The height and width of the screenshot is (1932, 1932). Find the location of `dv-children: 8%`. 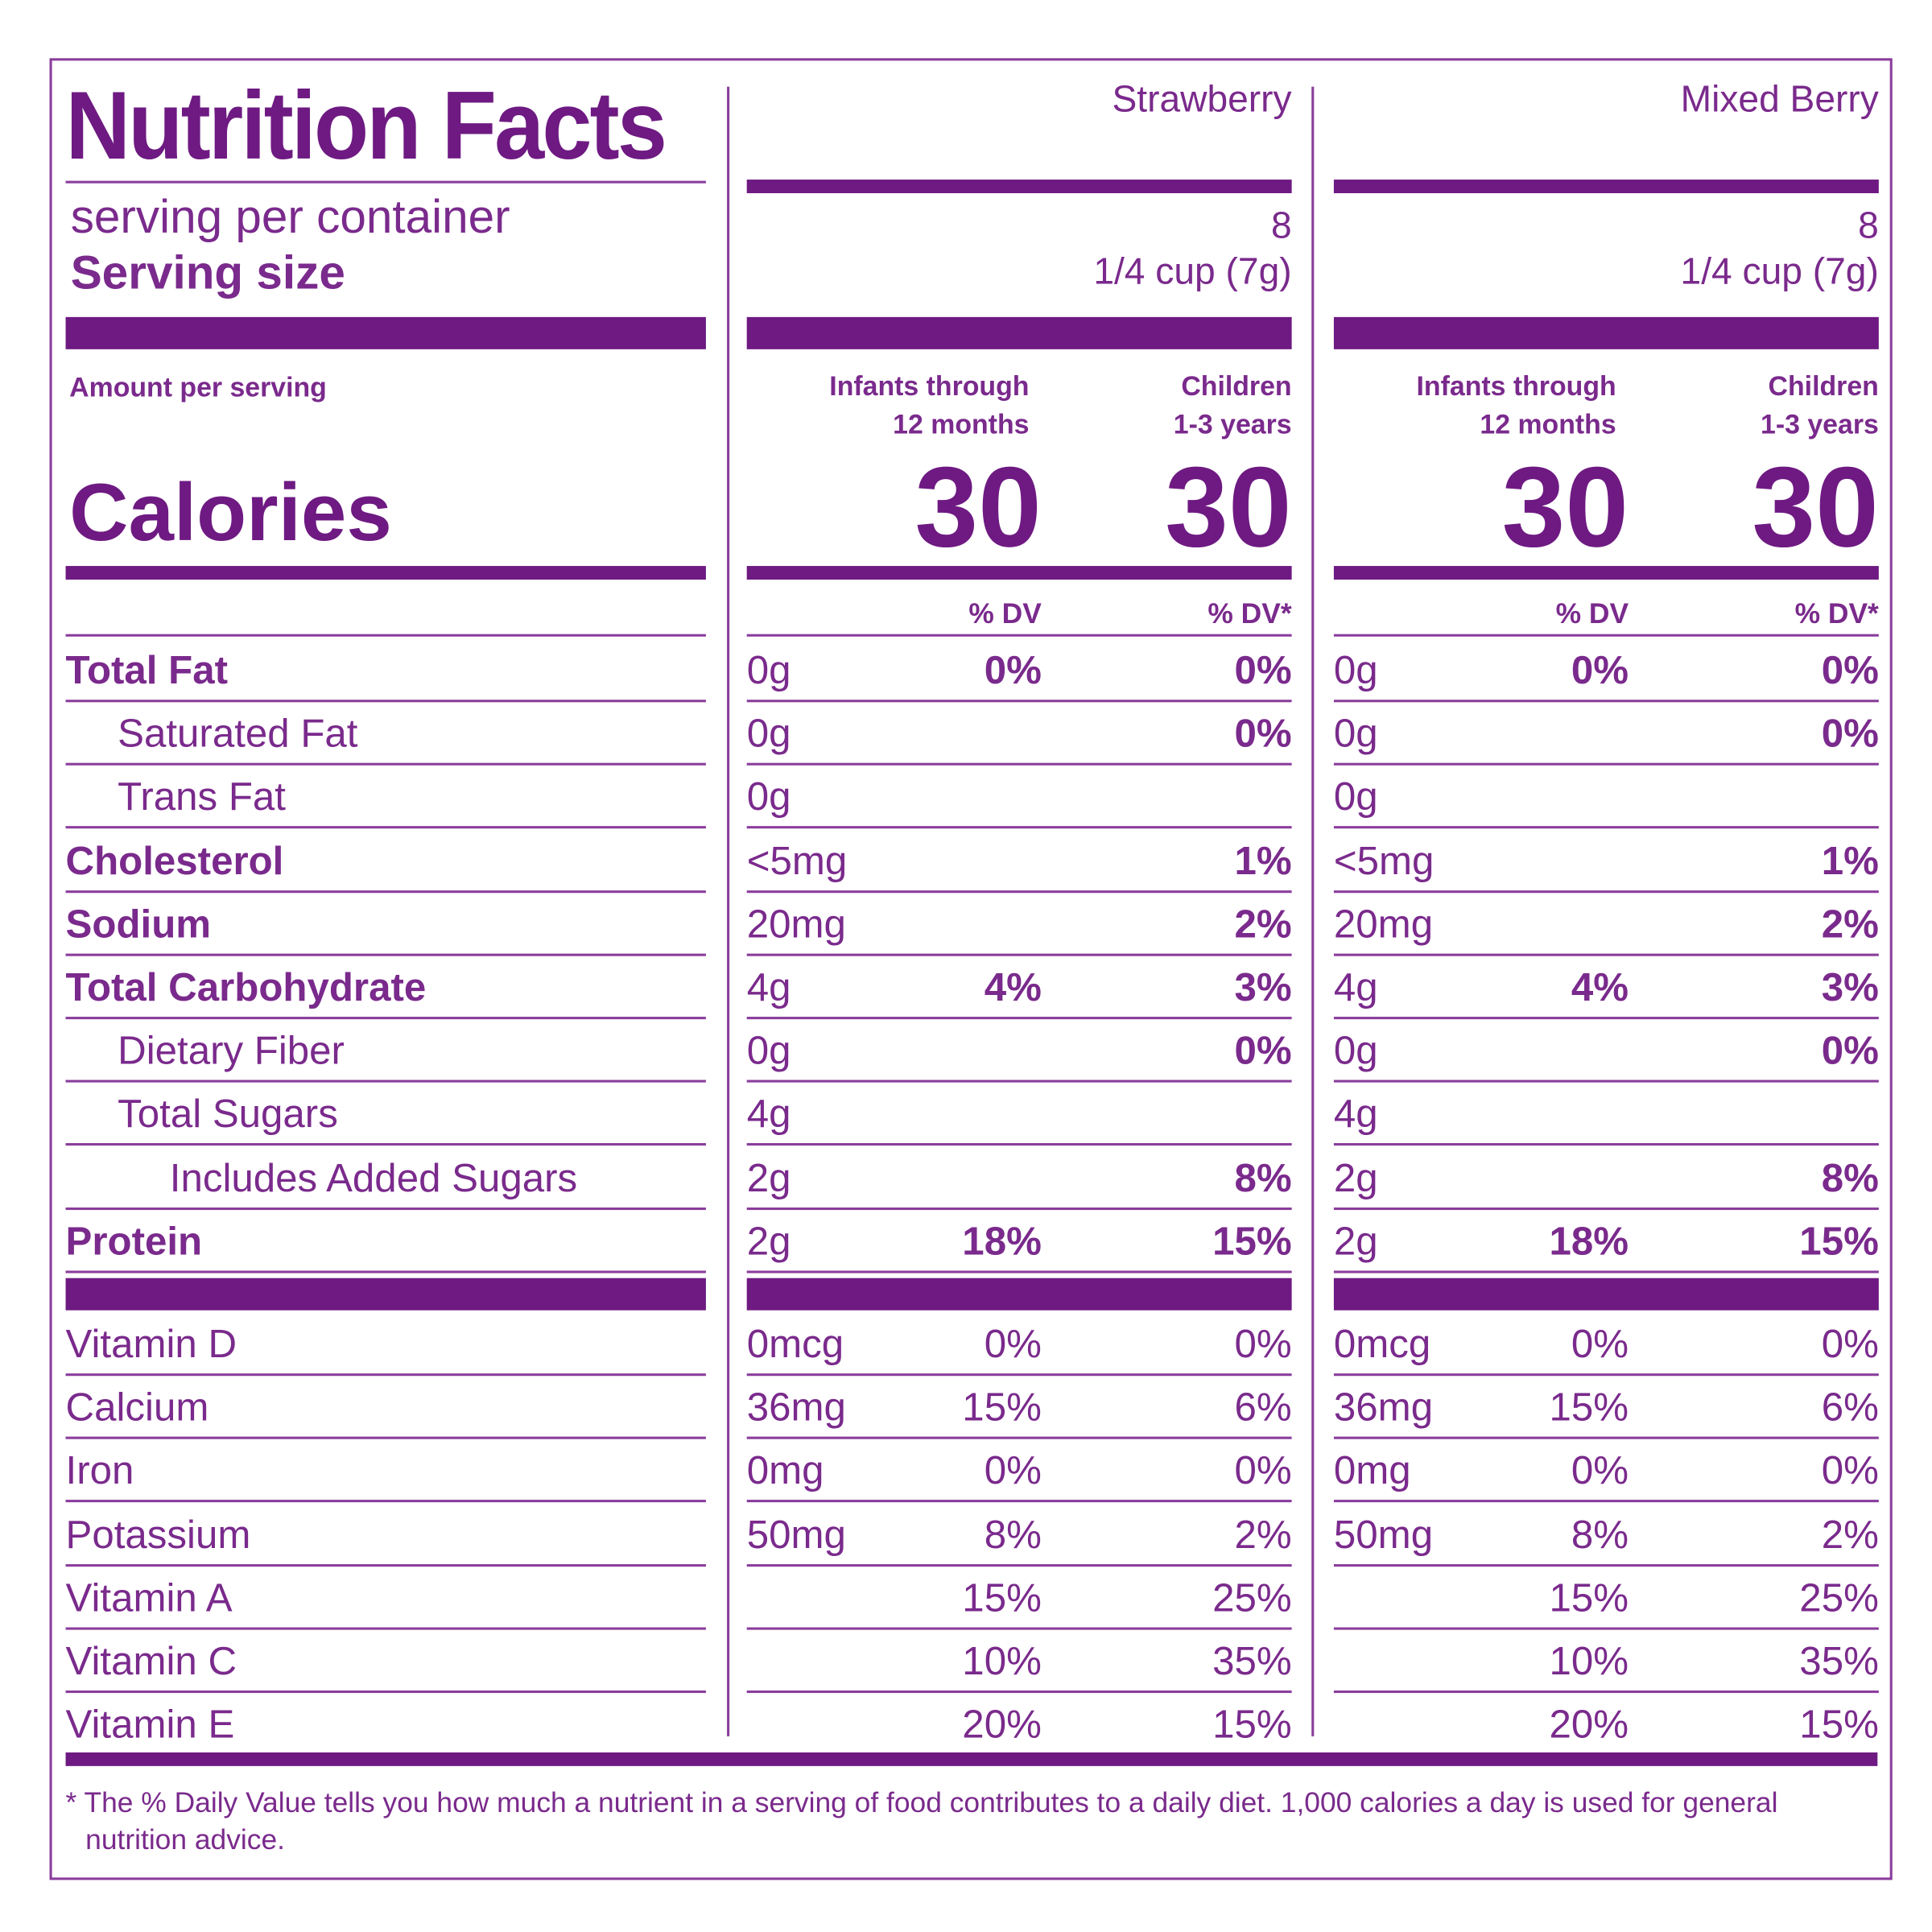

dv-children: 8% is located at coordinates (1850, 1177).